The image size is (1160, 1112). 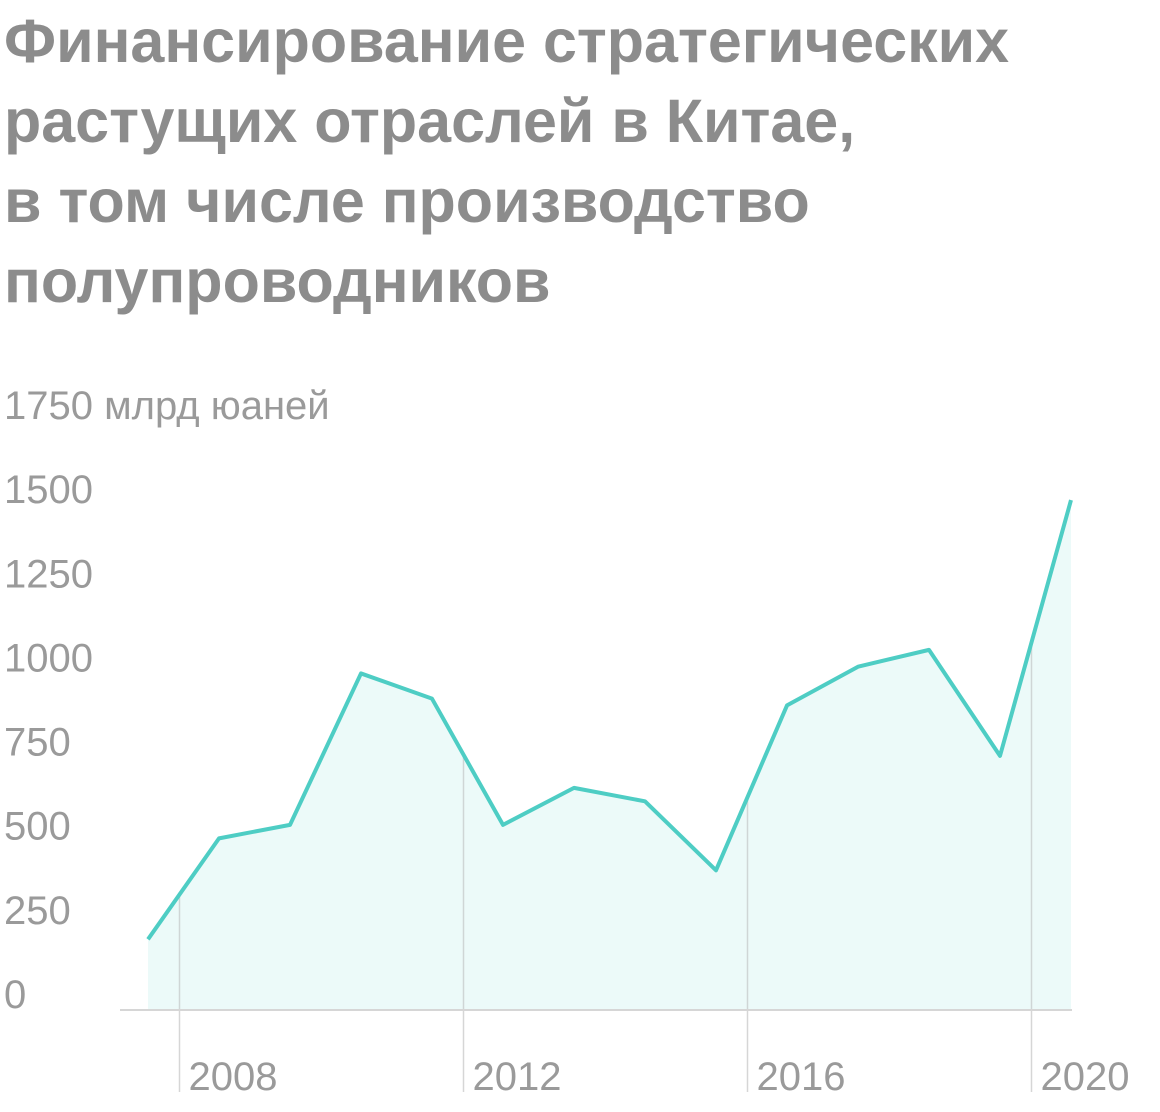 I want to click on y-tick-label: 250, so click(x=37, y=911).